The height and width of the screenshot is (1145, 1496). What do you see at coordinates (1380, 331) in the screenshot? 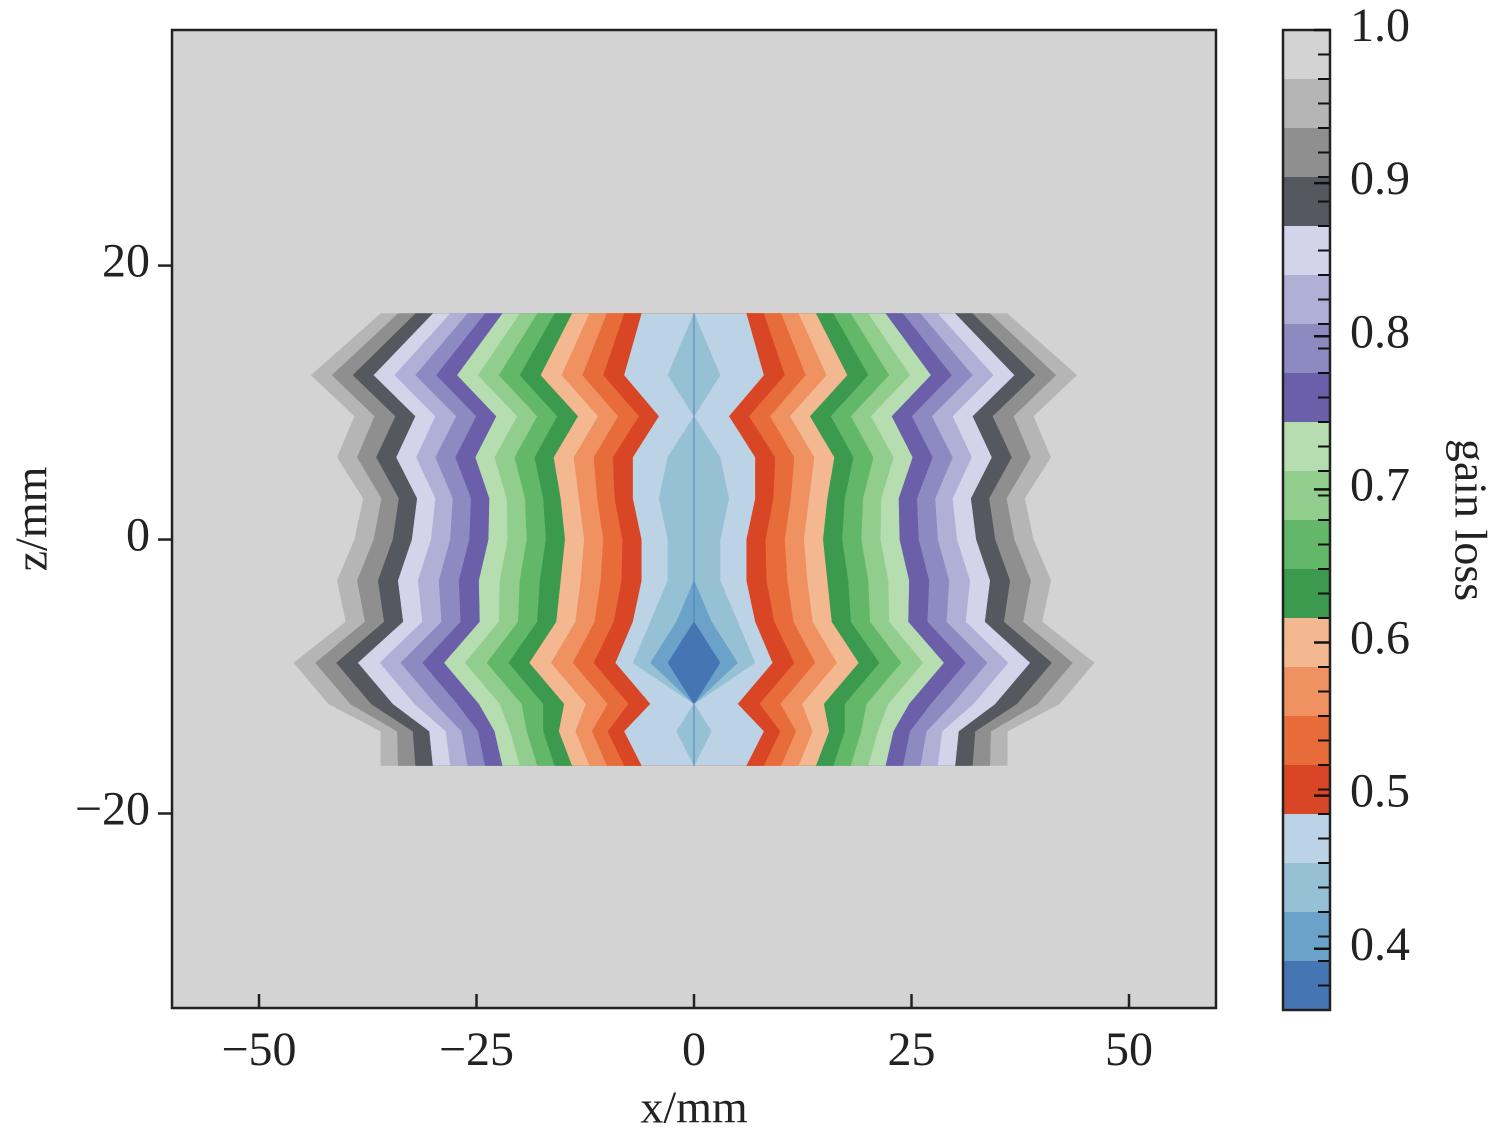
I see `colorbar-tick-label: 0.8` at bounding box center [1380, 331].